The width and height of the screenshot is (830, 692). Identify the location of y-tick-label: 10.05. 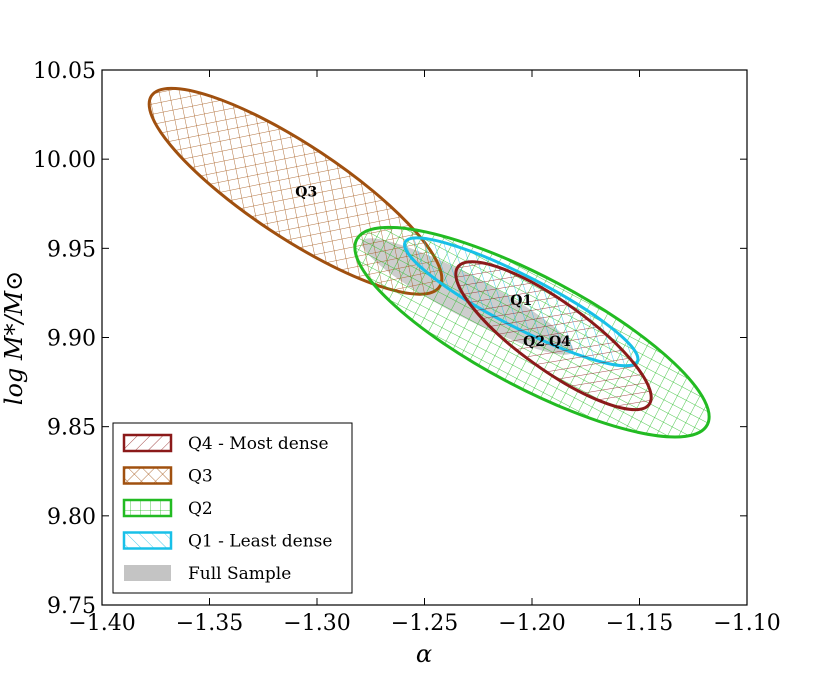
(64, 71).